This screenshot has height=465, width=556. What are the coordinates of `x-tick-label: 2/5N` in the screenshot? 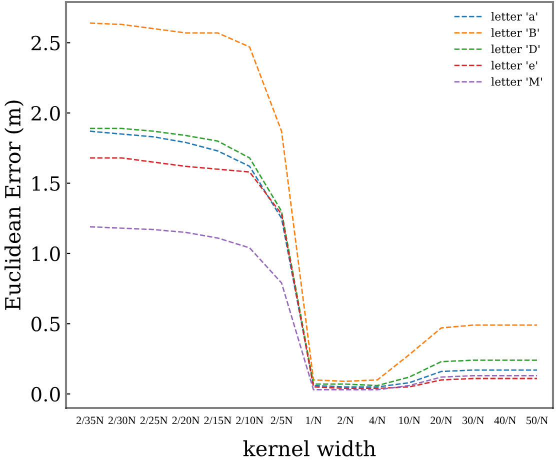 It's located at (281, 420).